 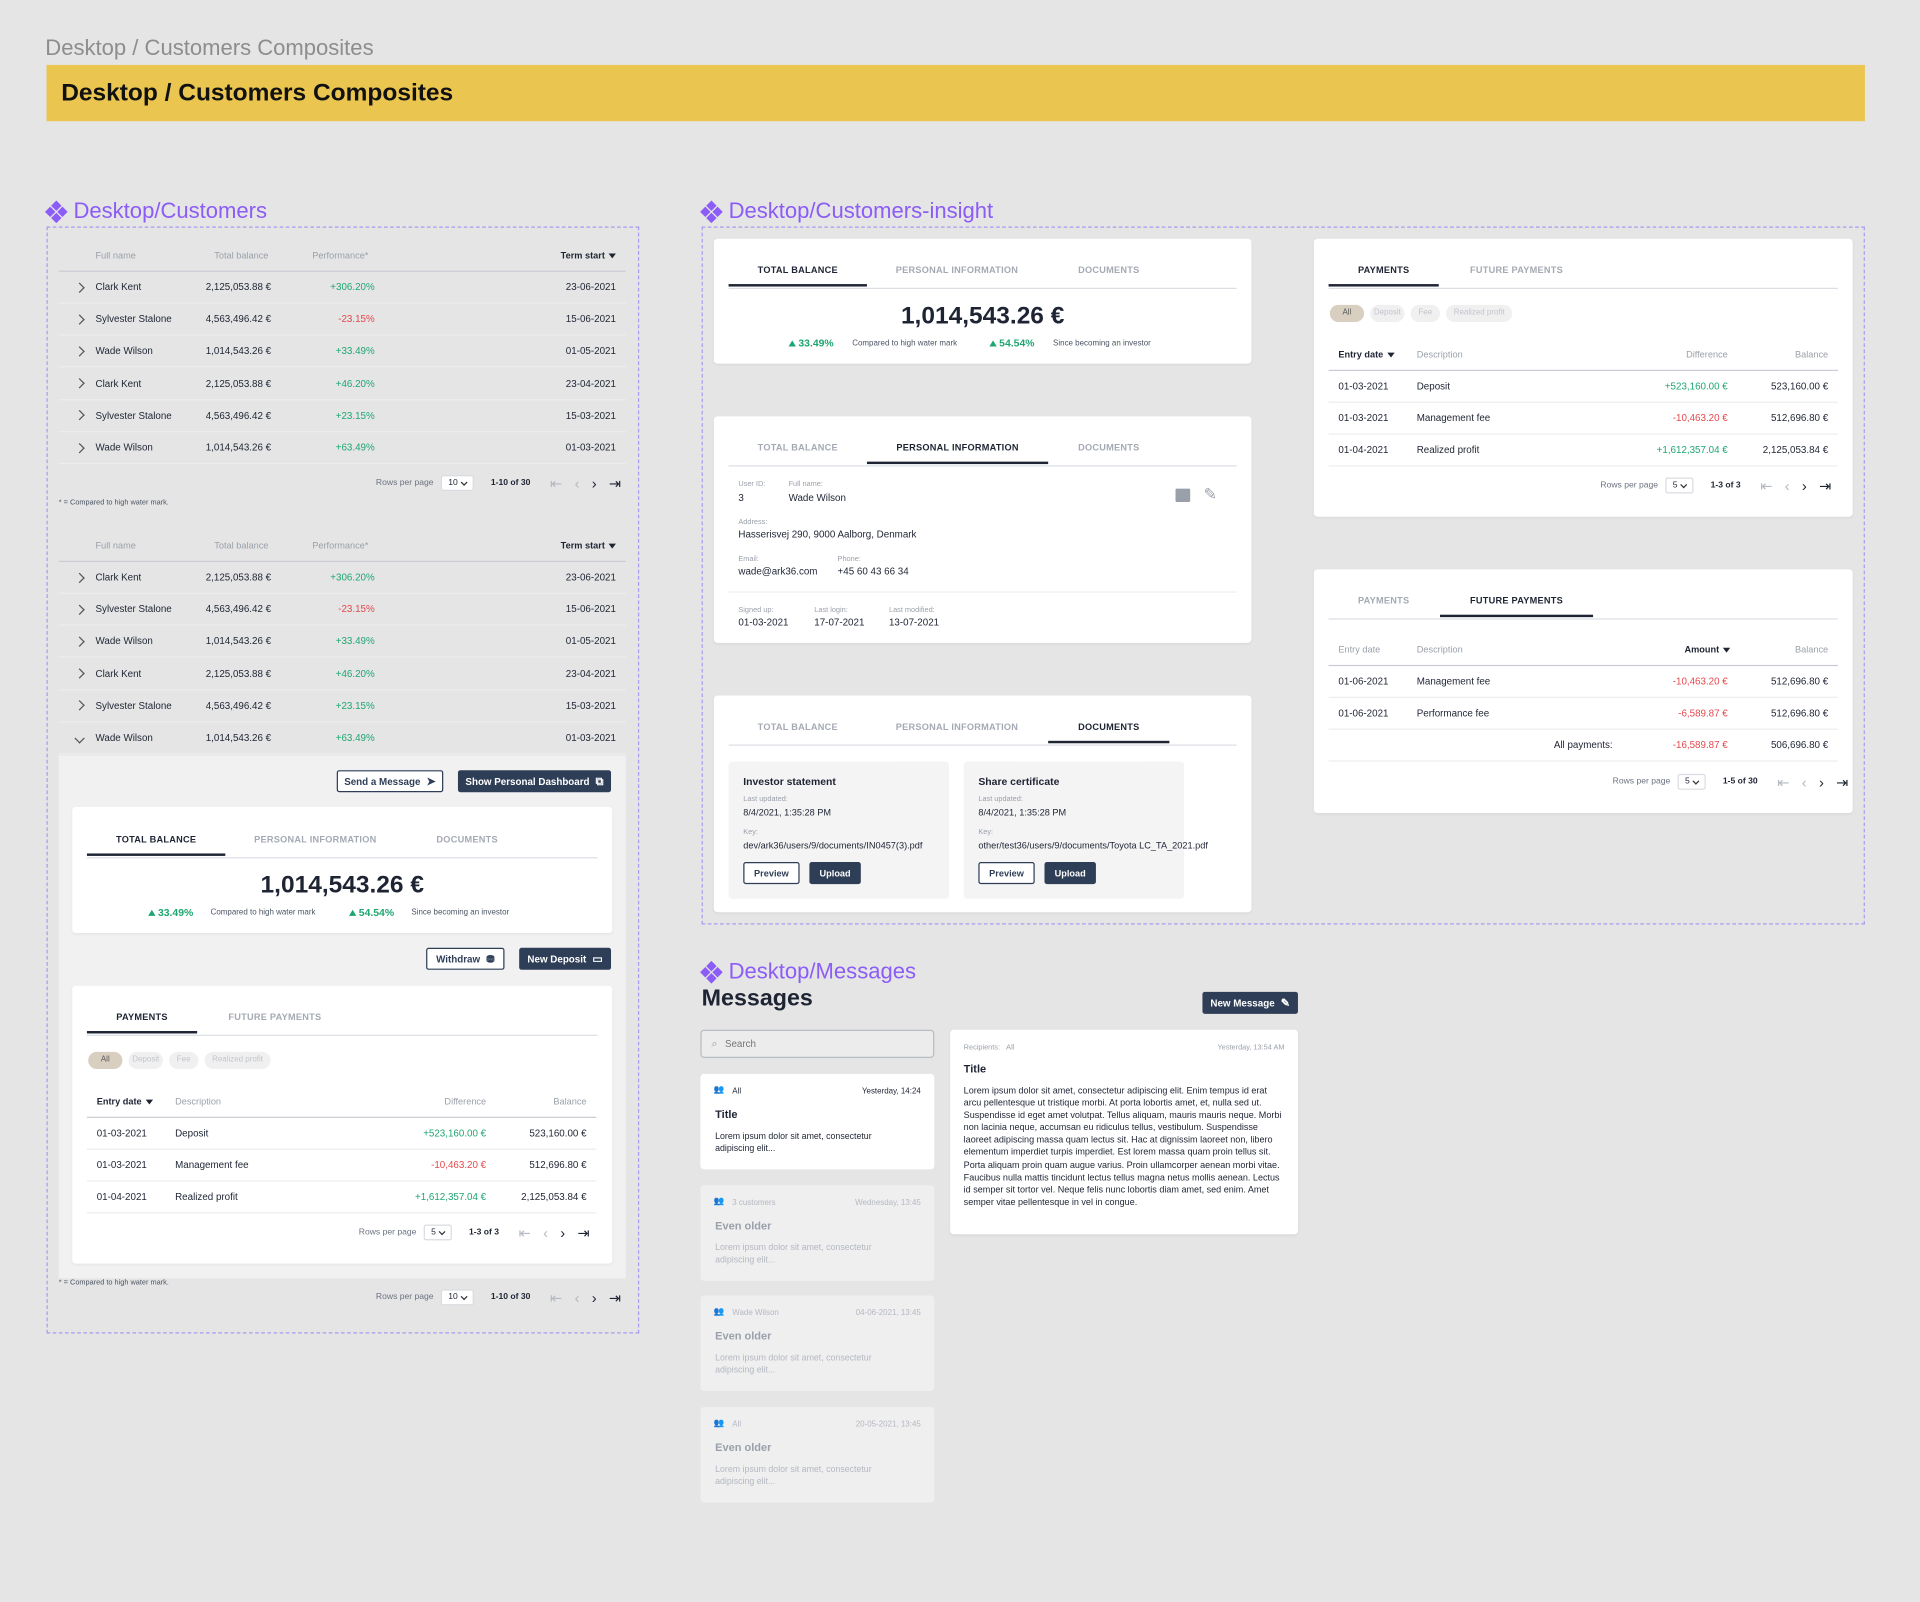 I want to click on search-input, so click(x=816, y=1044).